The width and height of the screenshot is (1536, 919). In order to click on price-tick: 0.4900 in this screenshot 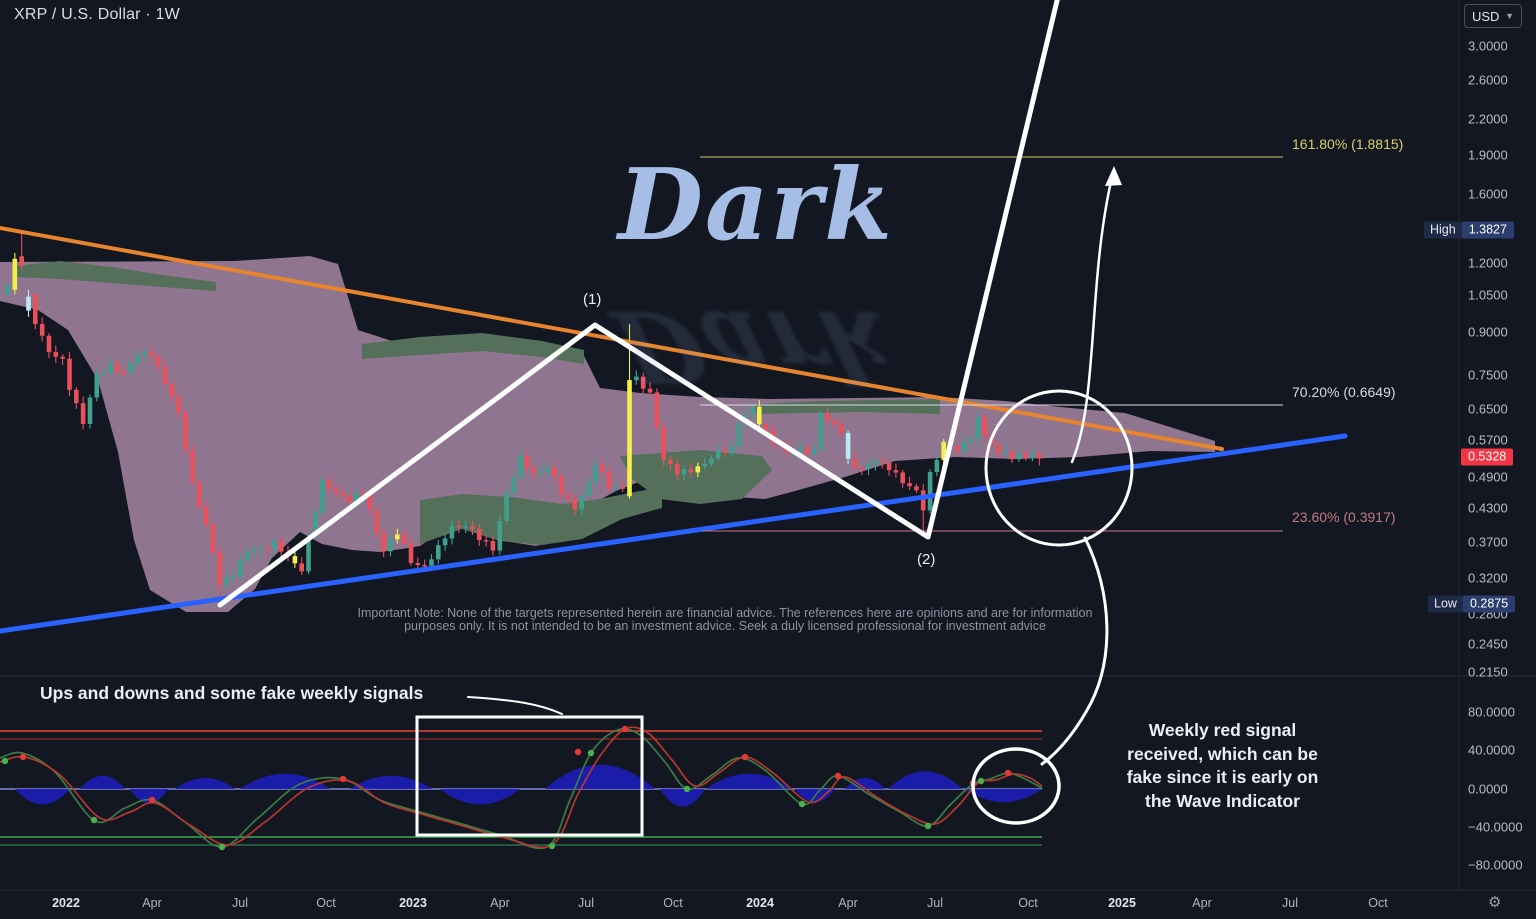, I will do `click(1488, 477)`.